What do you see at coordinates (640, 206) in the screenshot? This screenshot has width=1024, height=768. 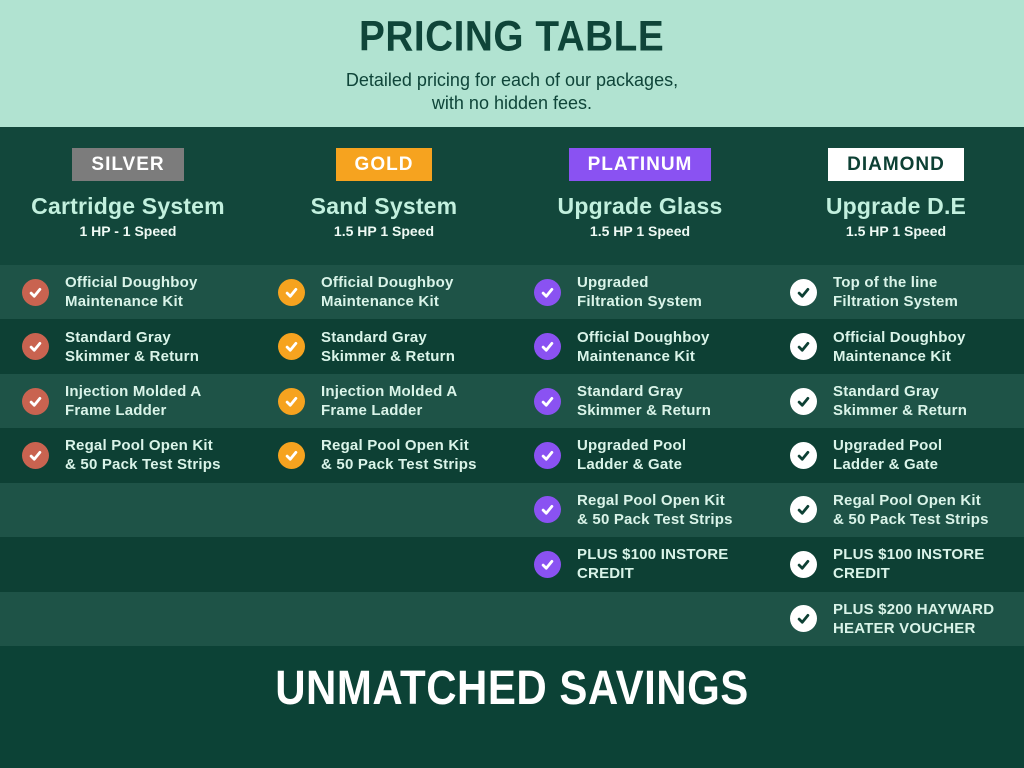 I see `tier-title: Upgrade Glass` at bounding box center [640, 206].